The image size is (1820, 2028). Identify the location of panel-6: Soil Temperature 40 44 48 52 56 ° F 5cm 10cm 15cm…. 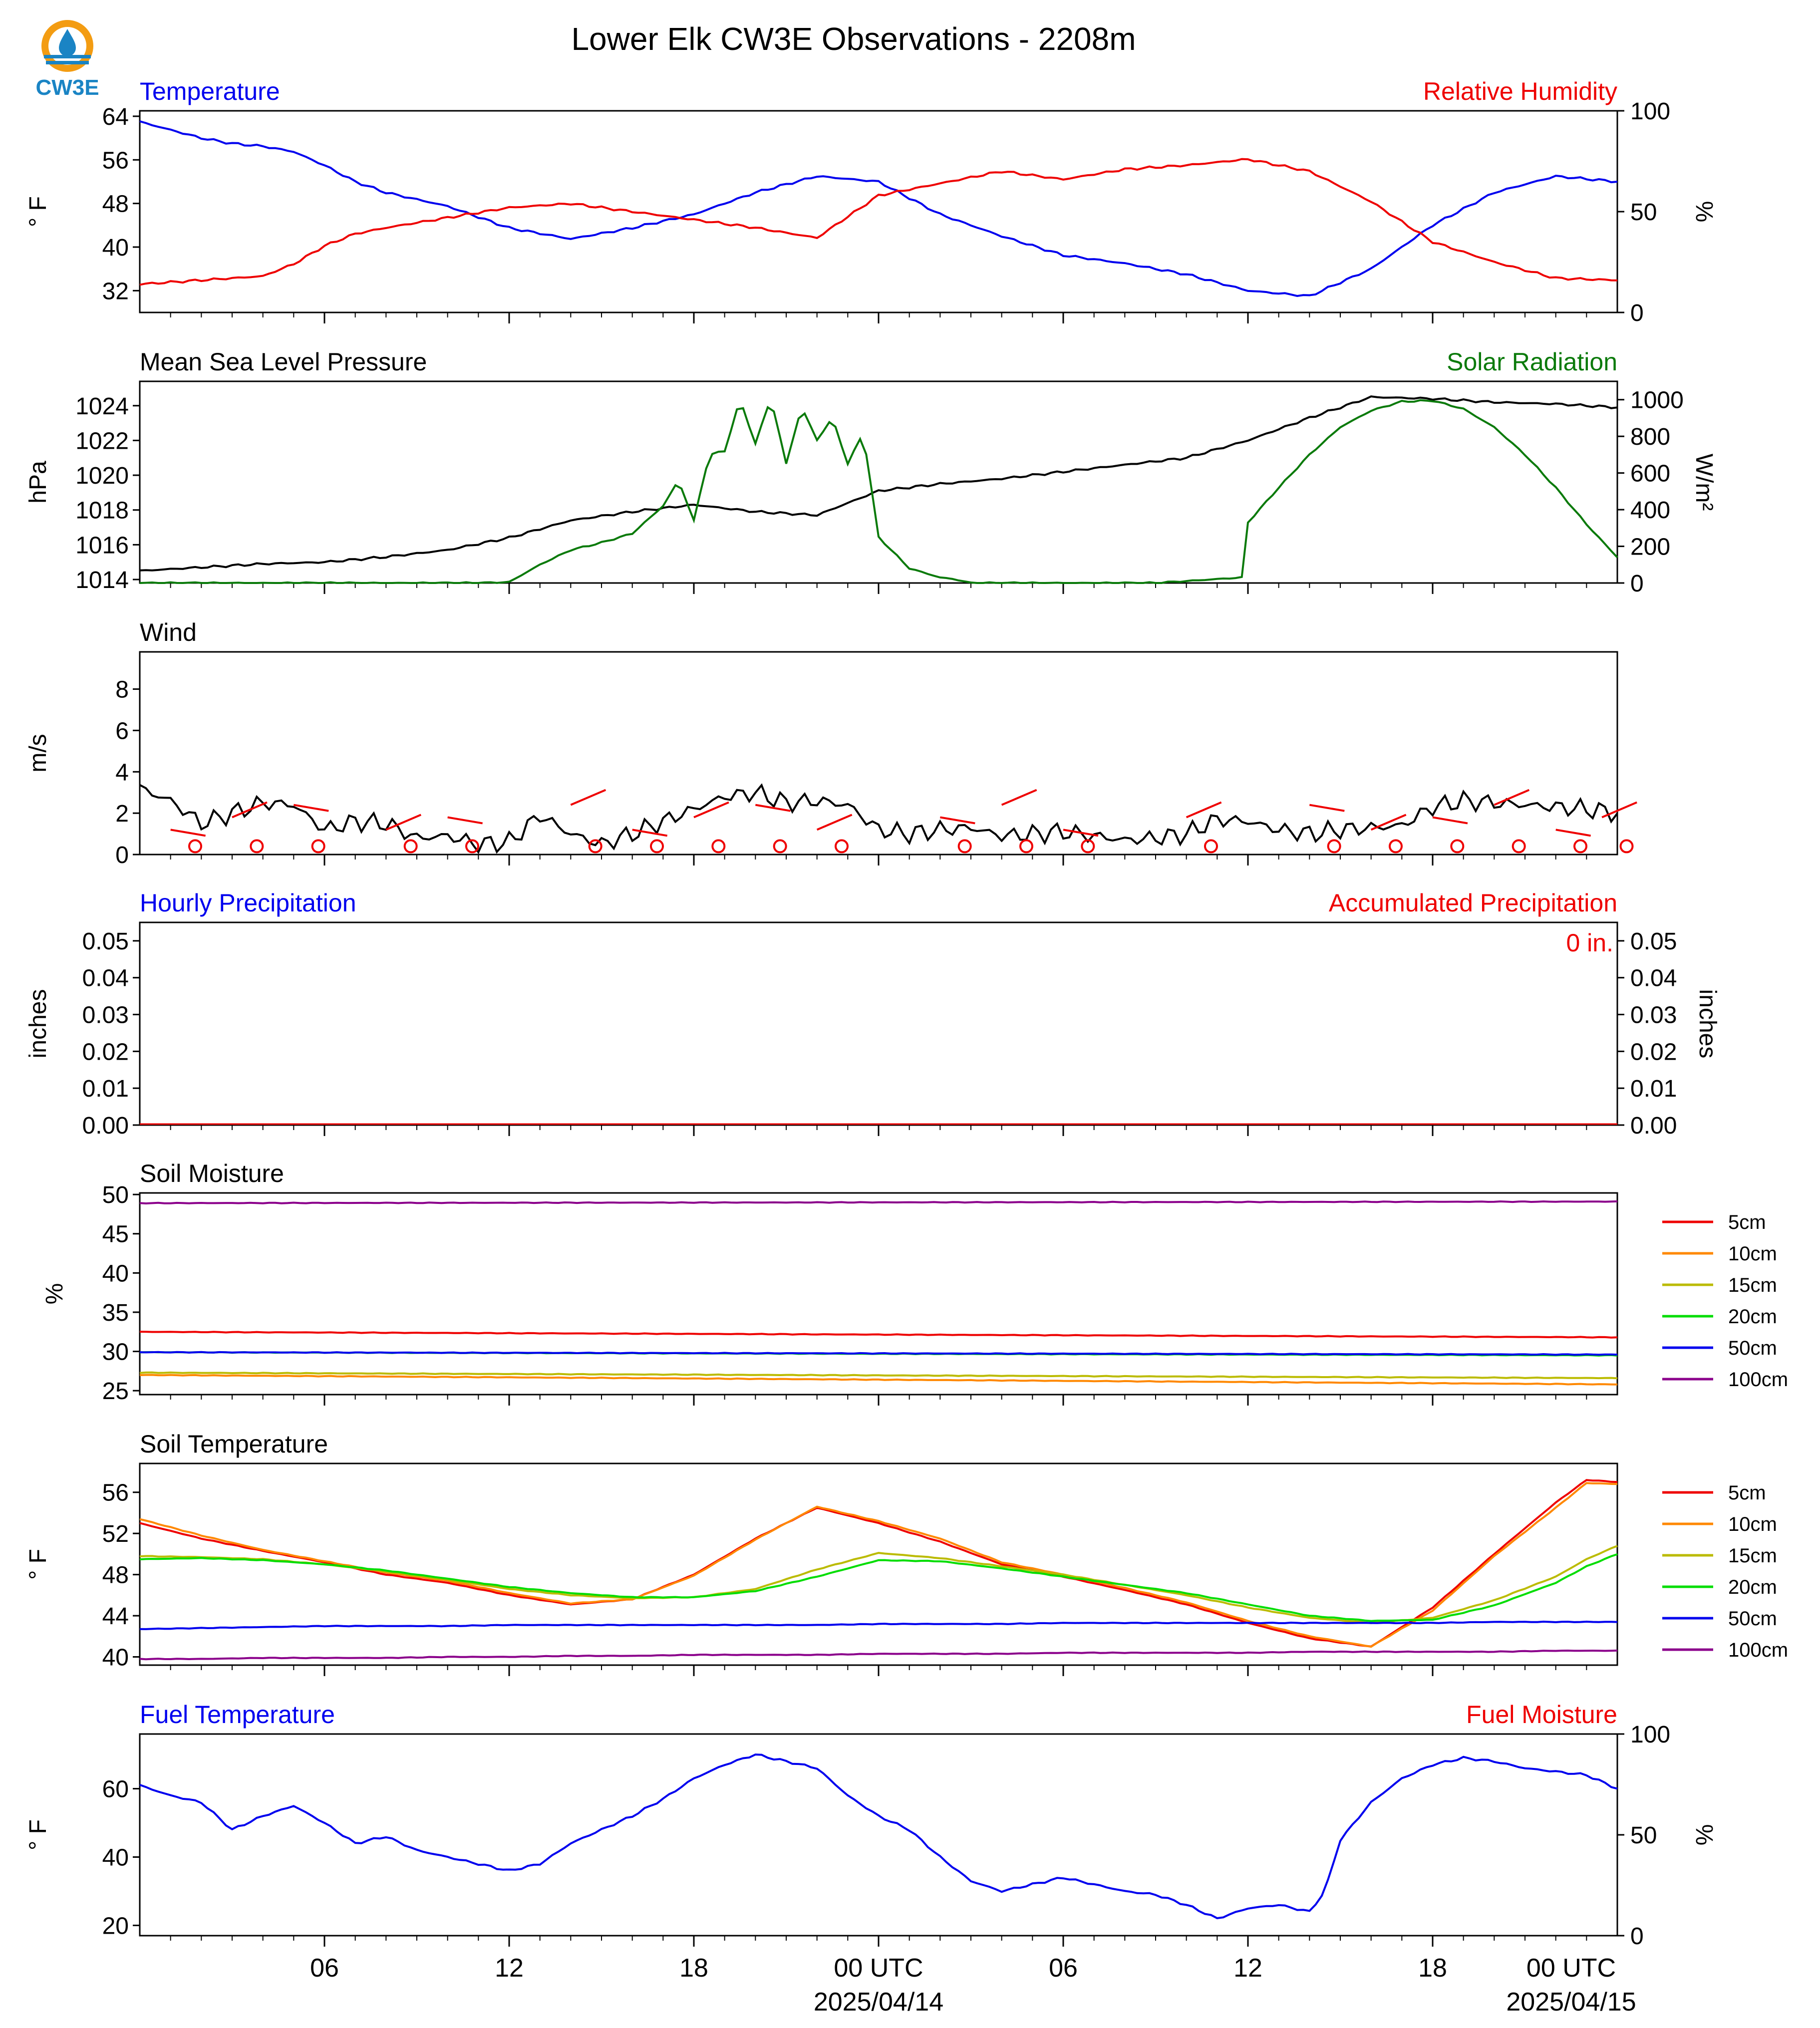
(906, 1553).